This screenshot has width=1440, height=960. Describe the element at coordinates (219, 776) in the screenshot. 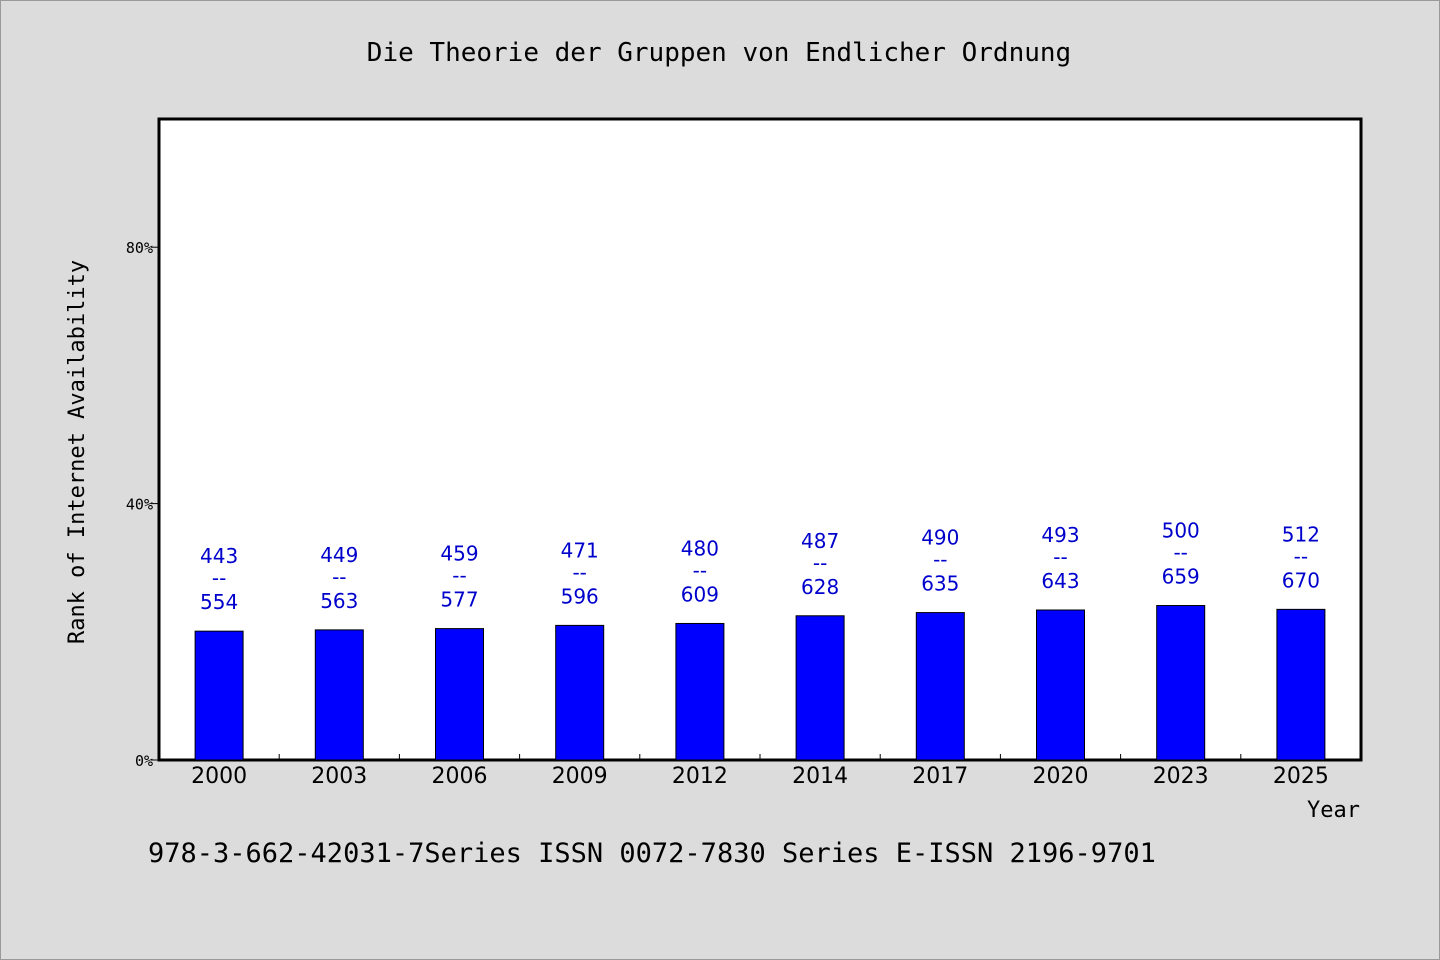

I see `x-tick-label-2000: 2000` at that location.